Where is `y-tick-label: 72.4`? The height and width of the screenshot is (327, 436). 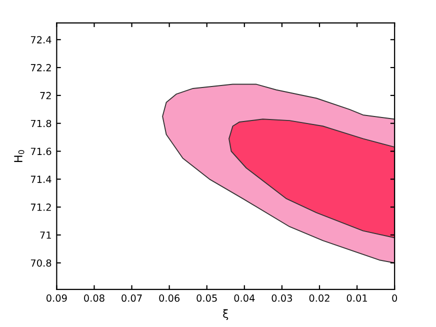
y-tick-label: 72.4 is located at coordinates (41, 40).